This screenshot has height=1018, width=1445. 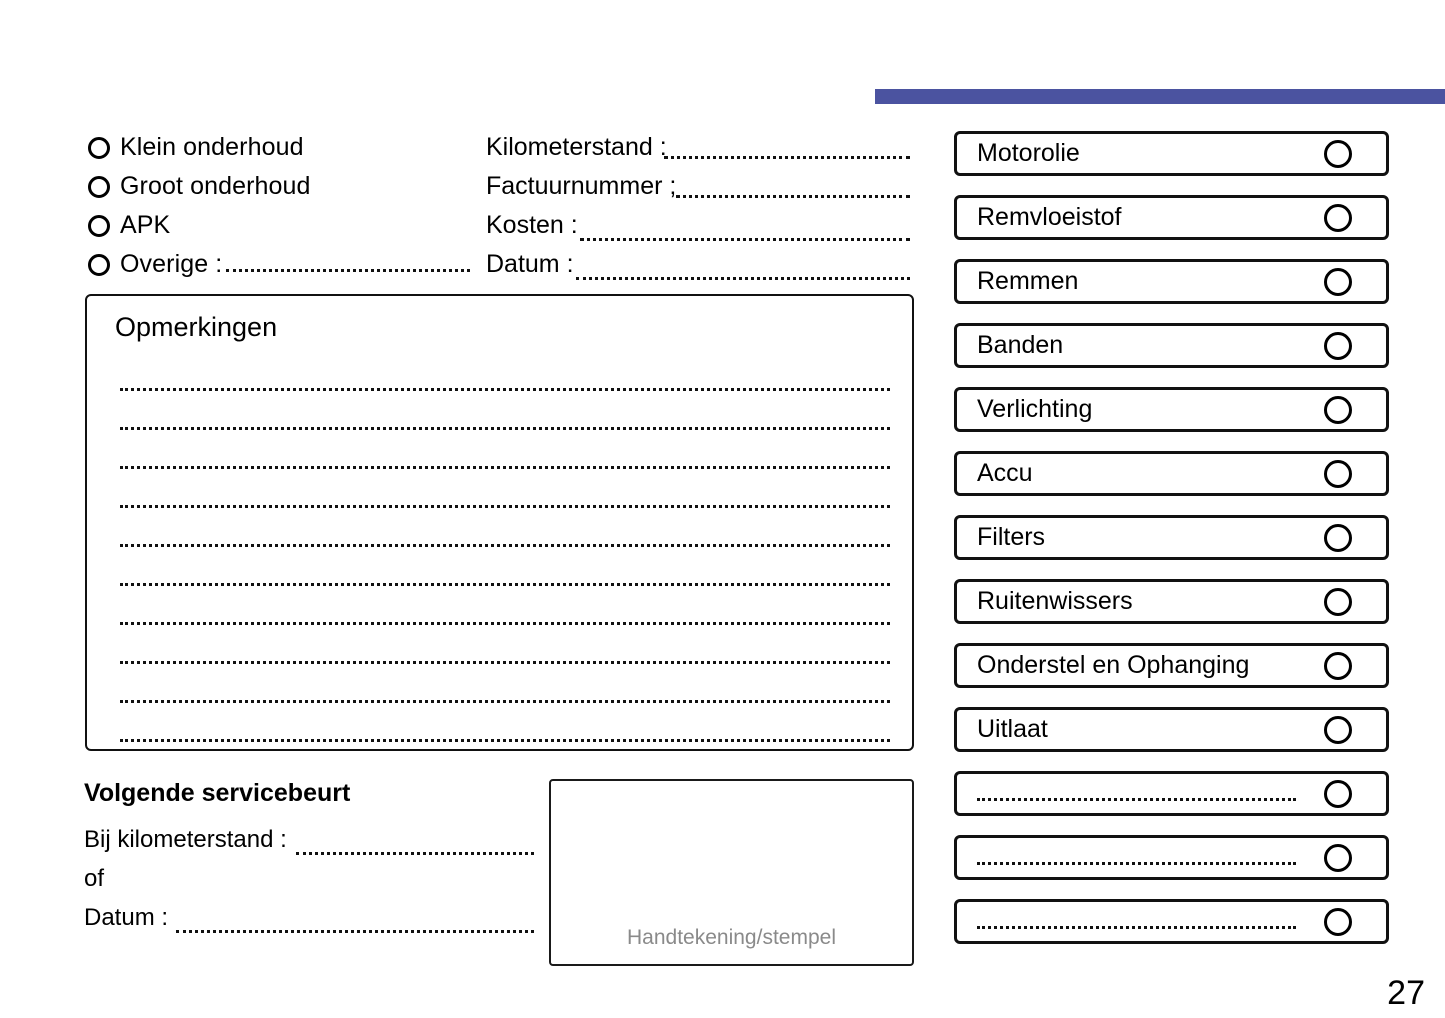 I want to click on checklist-row: Accu, so click(x=1171, y=473).